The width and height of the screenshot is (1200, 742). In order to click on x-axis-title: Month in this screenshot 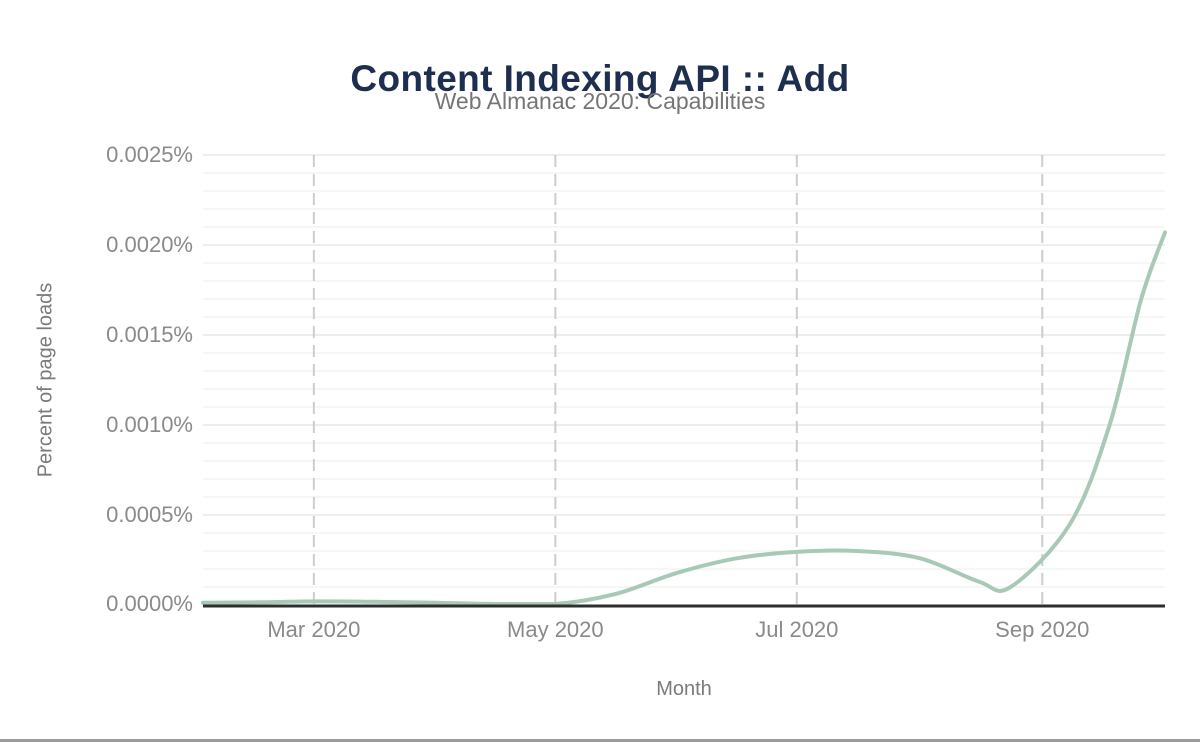, I will do `click(684, 689)`.